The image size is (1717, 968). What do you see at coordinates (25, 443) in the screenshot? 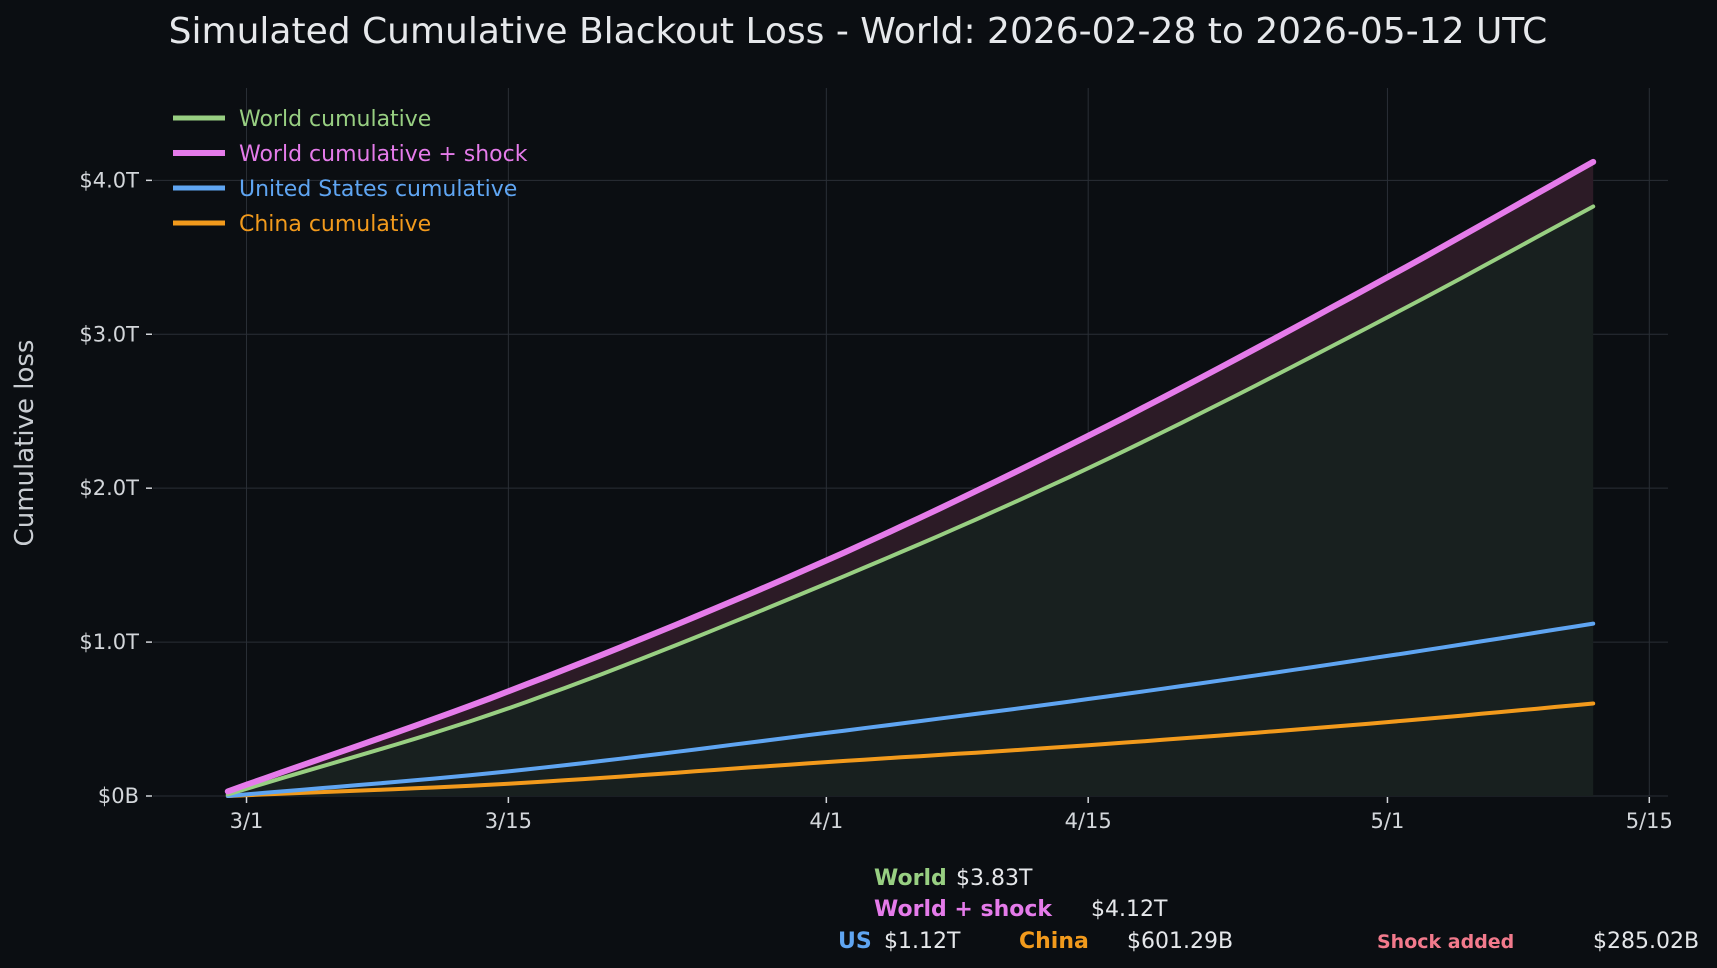
I see `y-axis-label: Cumulative loss` at bounding box center [25, 443].